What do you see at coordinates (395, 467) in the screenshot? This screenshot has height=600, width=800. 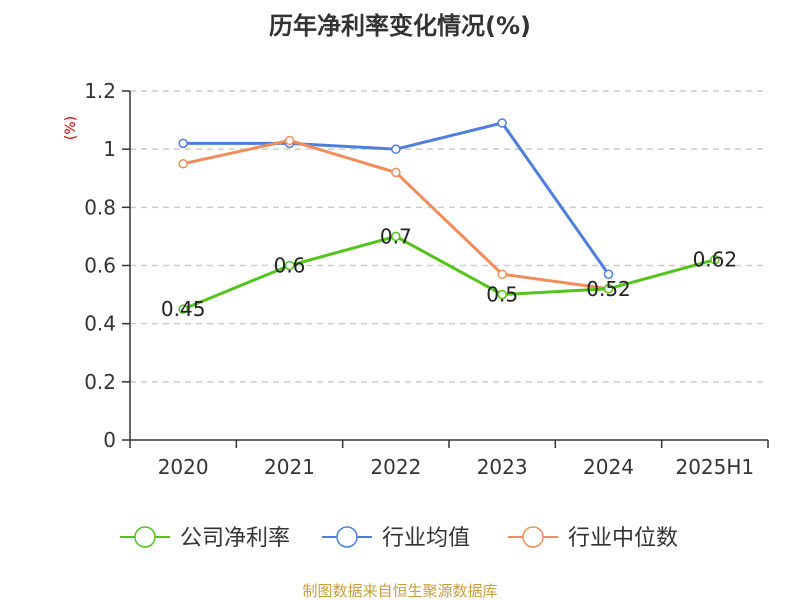 I see `x-tick-label: 2022` at bounding box center [395, 467].